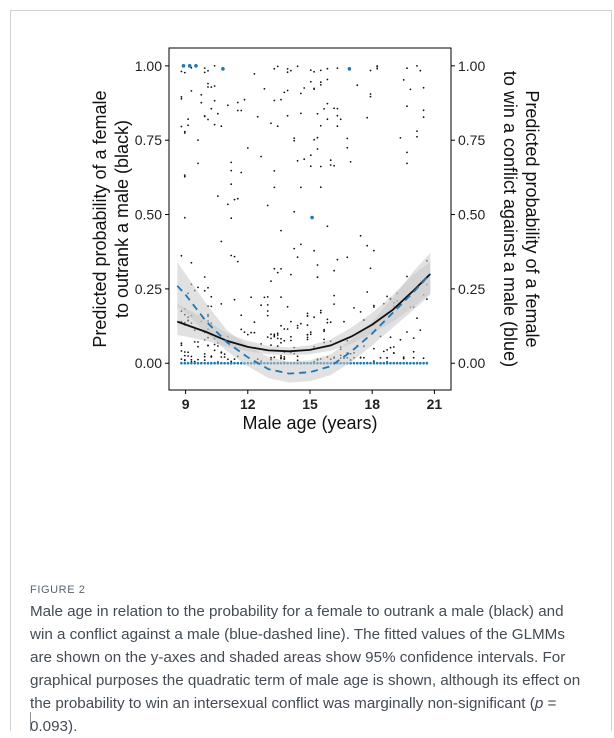 This screenshot has width=614, height=738. Describe the element at coordinates (248, 404) in the screenshot. I see `x-tick-label: 12` at that location.